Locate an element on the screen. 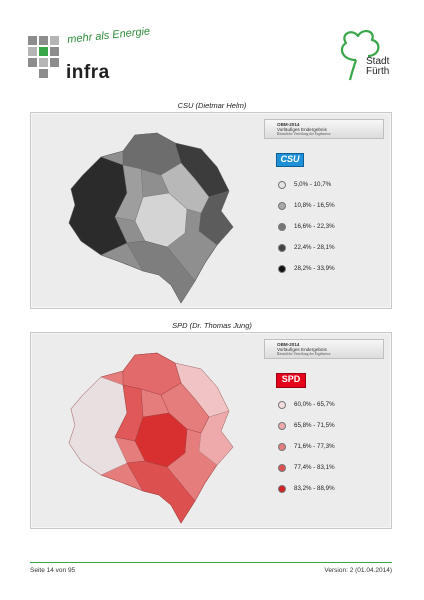 Image resolution: width=424 pixels, height=600 pixels. city-line-2: Fürth is located at coordinates (378, 71).